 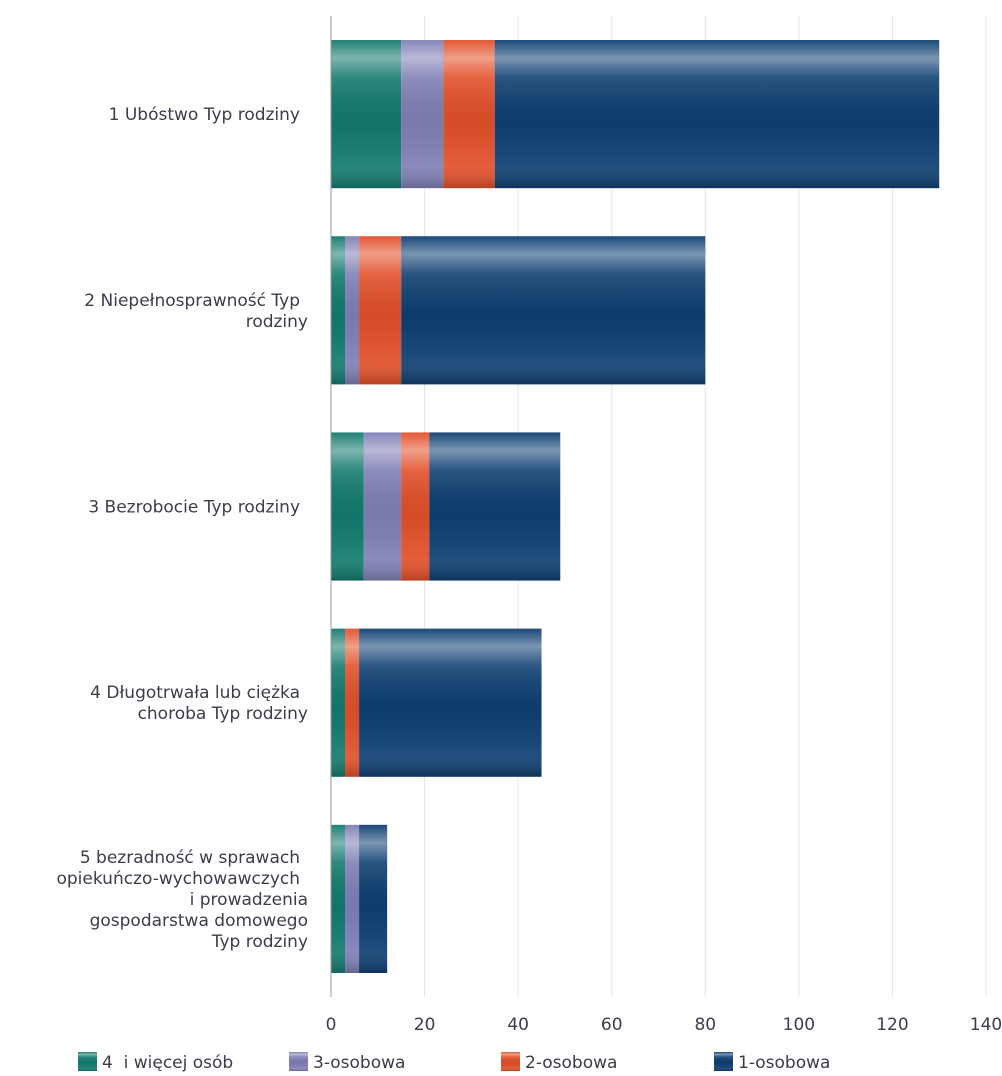 I want to click on category-label-line: rodziny, so click(x=277, y=322).